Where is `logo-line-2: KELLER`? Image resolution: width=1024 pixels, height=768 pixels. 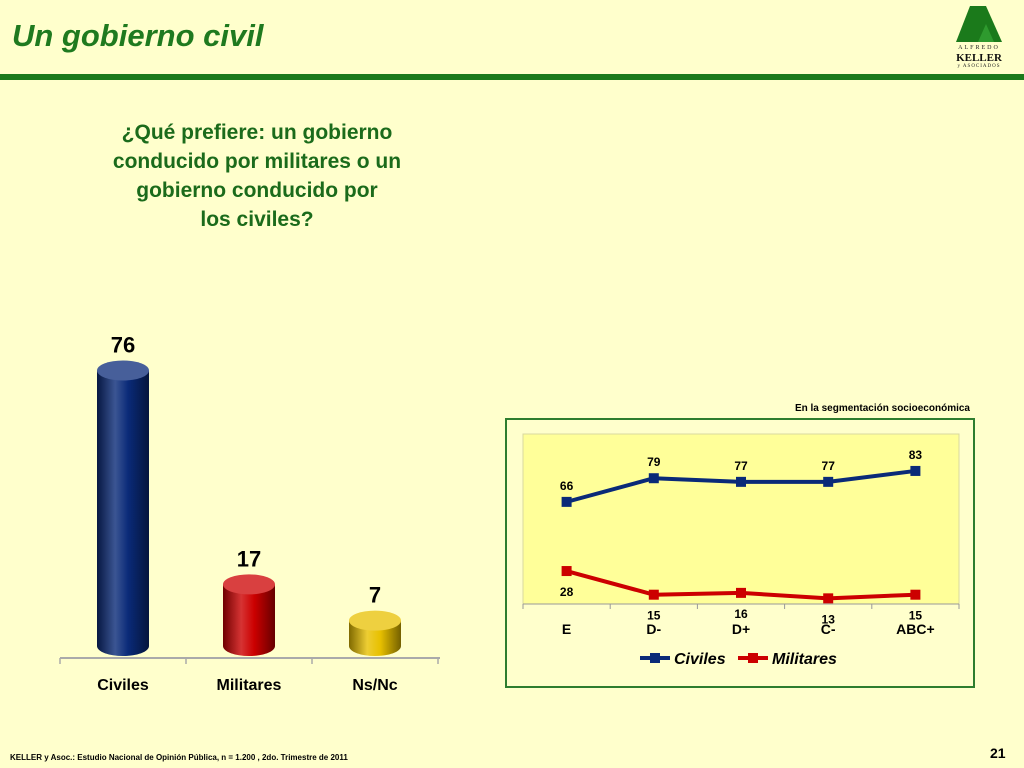 logo-line-2: KELLER is located at coordinates (979, 58).